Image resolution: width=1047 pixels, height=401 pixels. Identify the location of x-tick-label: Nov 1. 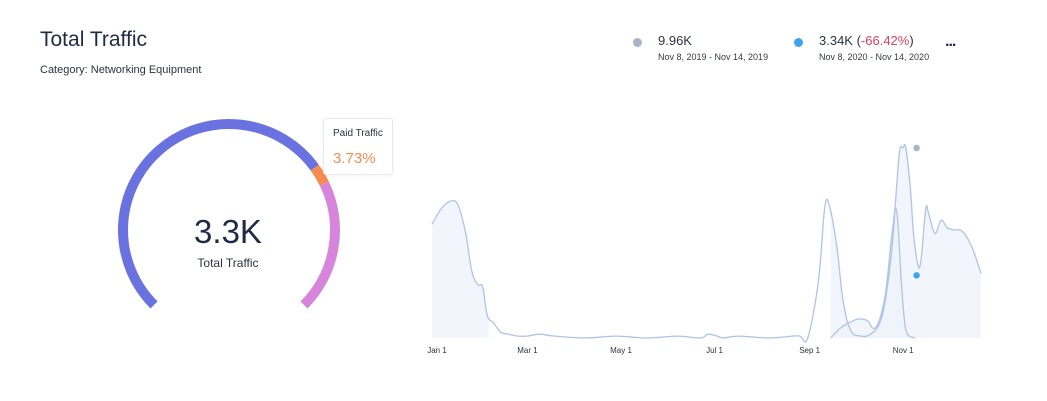
(903, 350).